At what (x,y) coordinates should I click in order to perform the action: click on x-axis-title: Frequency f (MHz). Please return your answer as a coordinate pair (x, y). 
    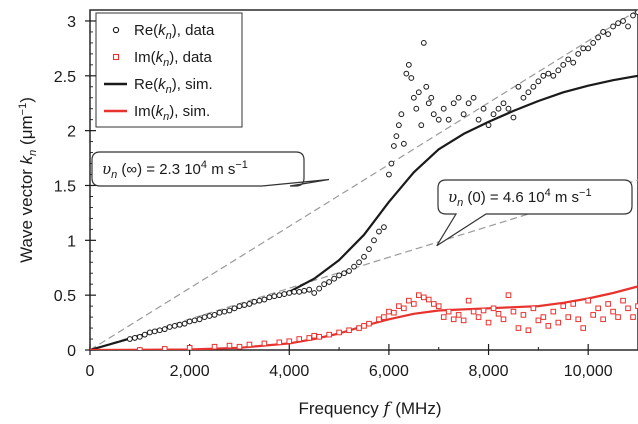
    Looking at the image, I should click on (369, 409).